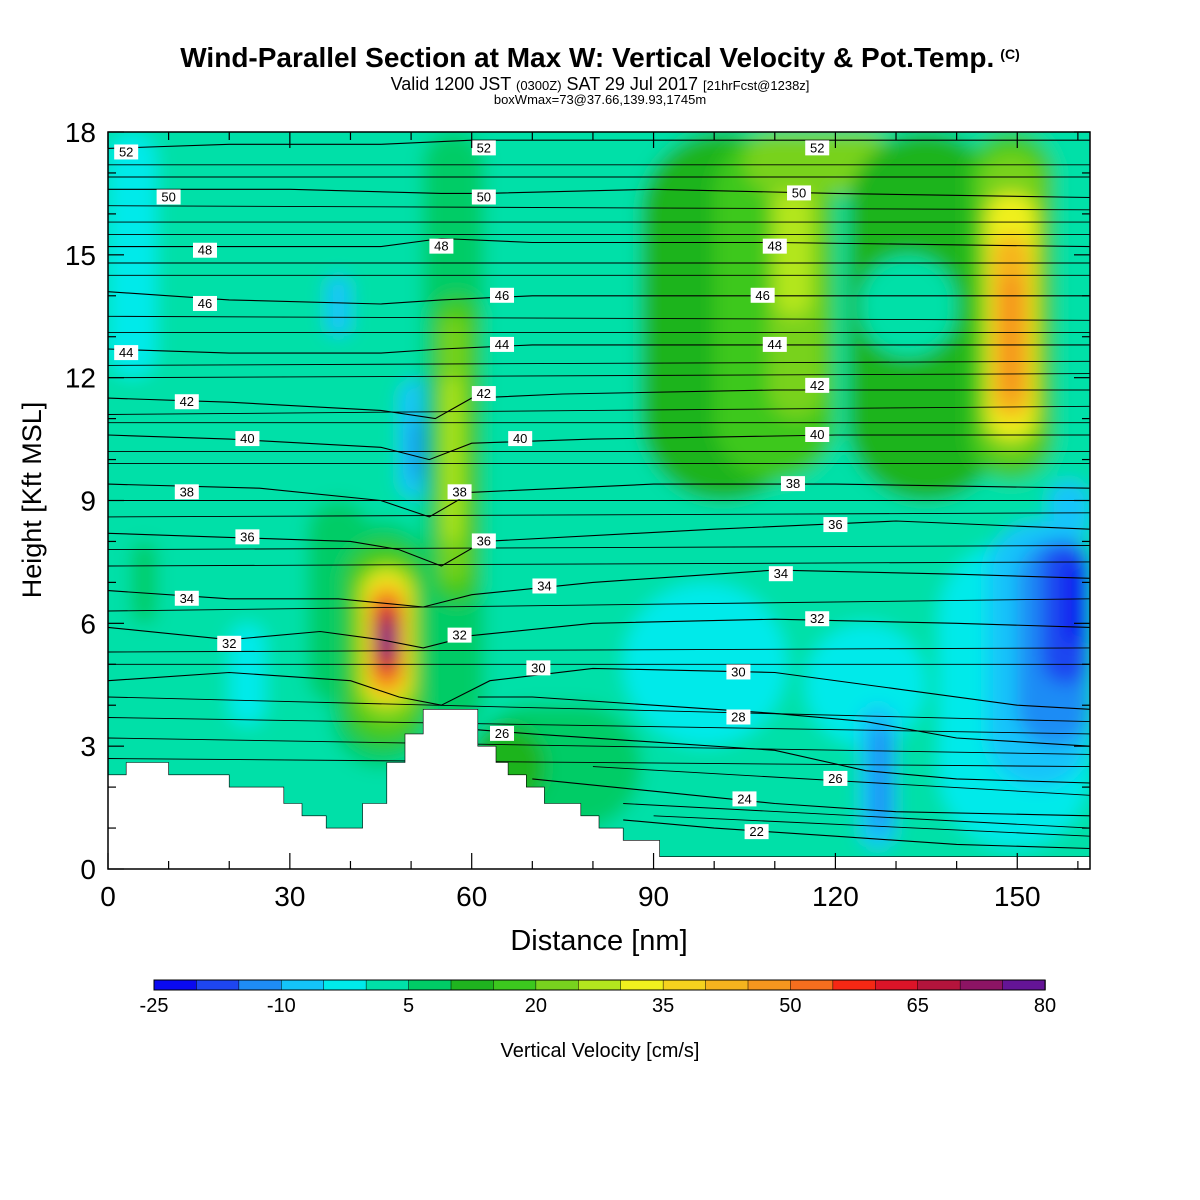 The image size is (1200, 1200). Describe the element at coordinates (88, 623) in the screenshot. I see `y-tick-label: 6` at that location.